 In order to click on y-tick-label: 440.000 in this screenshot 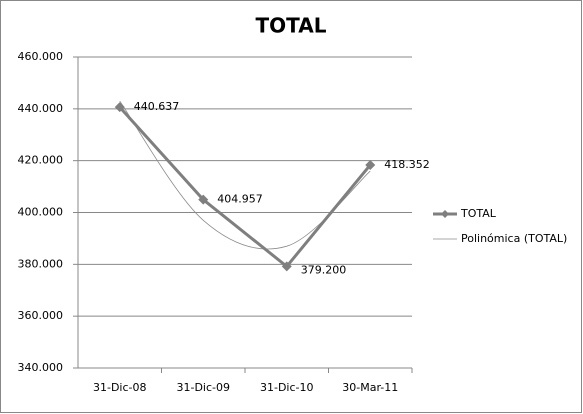, I will do `click(41, 108)`.